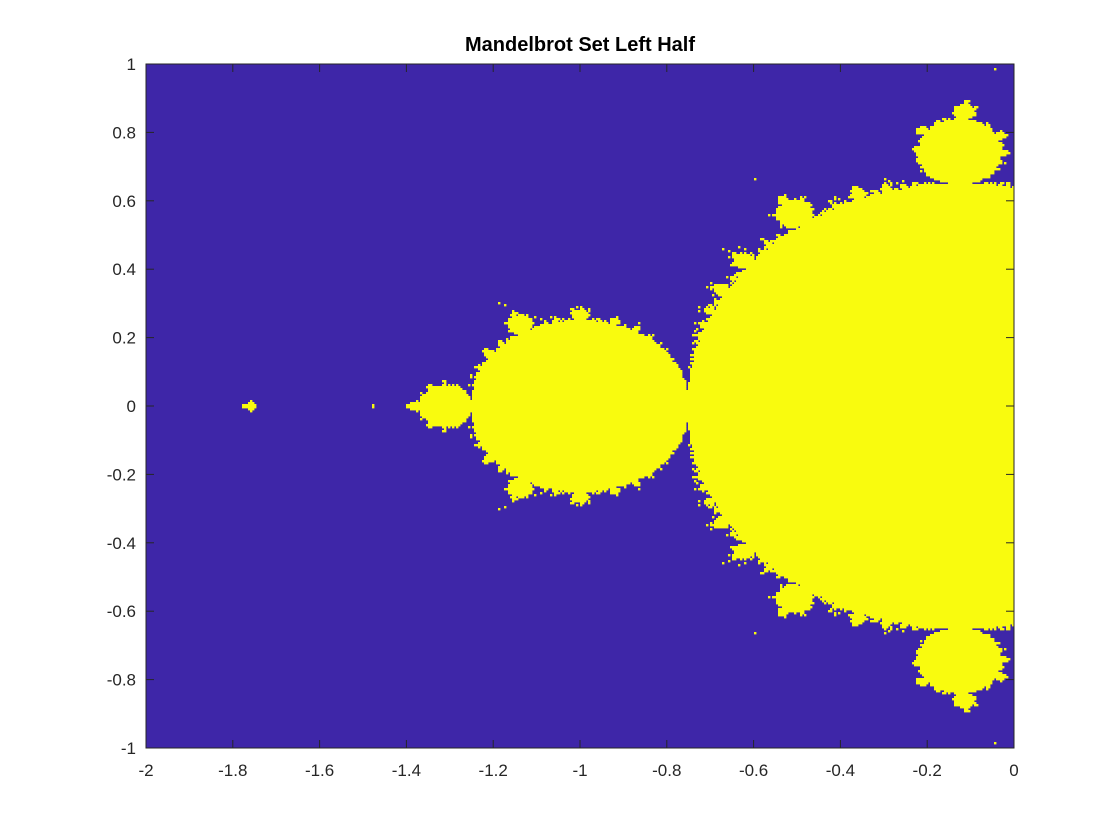 Image resolution: width=1120 pixels, height=840 pixels. What do you see at coordinates (131, 64) in the screenshot?
I see `y-tick-label: 1` at bounding box center [131, 64].